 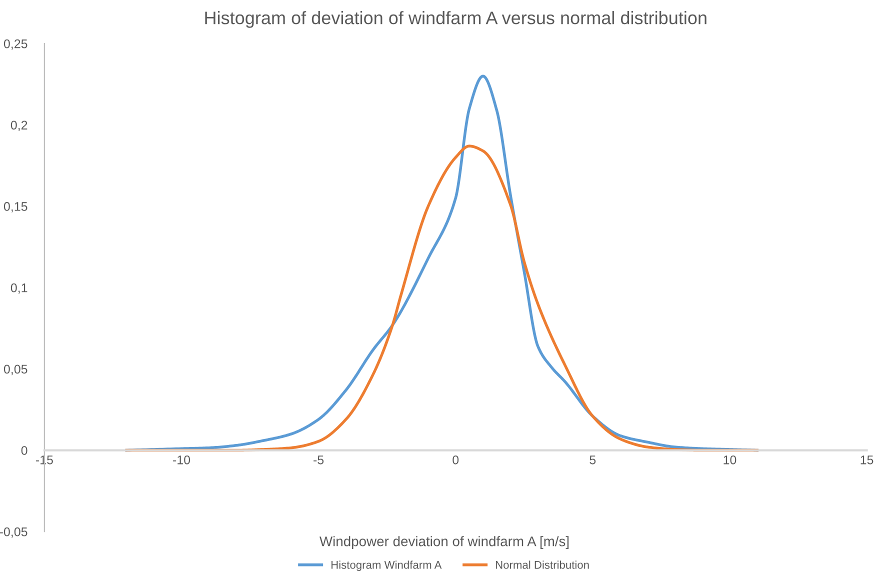 What do you see at coordinates (44, 460) in the screenshot?
I see `x-tick-label: -15` at bounding box center [44, 460].